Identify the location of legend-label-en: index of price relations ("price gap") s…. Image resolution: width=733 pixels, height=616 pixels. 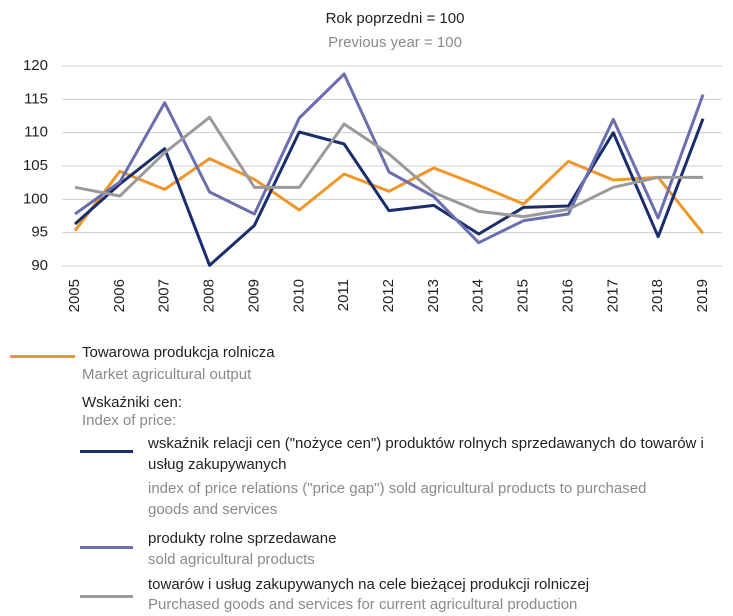
(397, 499).